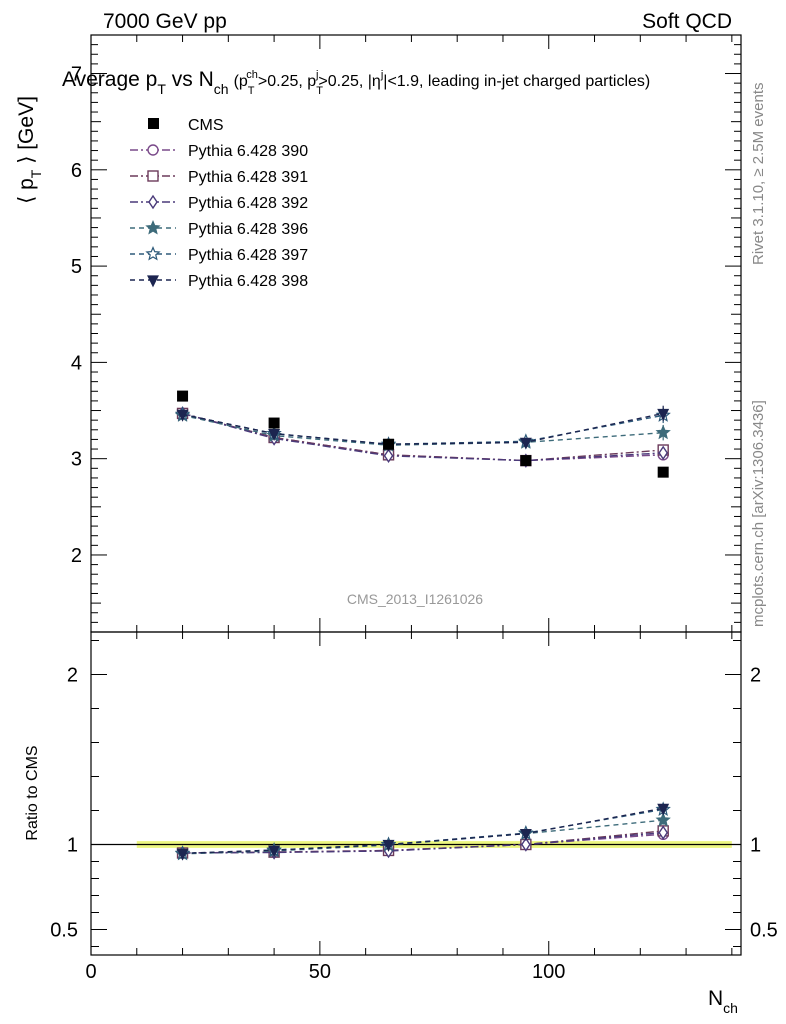 The height and width of the screenshot is (1024, 786). Describe the element at coordinates (64, 931) in the screenshot. I see `ratio-tick-label-left: 0.5` at that location.